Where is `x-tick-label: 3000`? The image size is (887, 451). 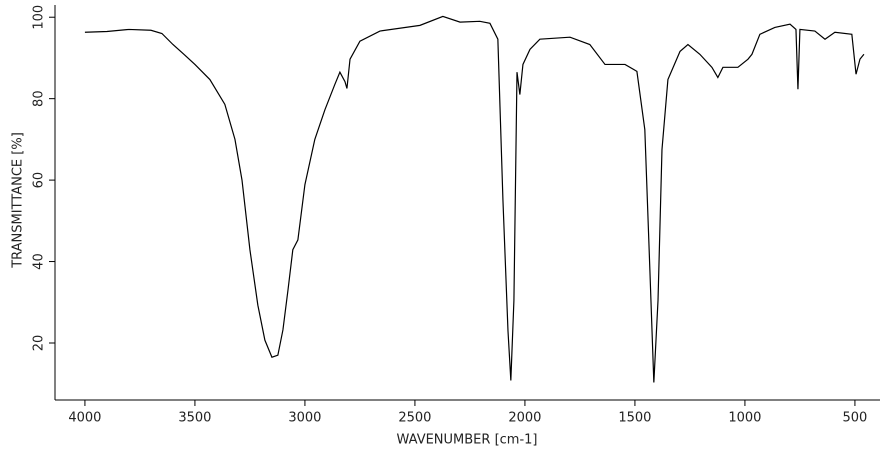 x-tick-label: 3000 is located at coordinates (304, 418).